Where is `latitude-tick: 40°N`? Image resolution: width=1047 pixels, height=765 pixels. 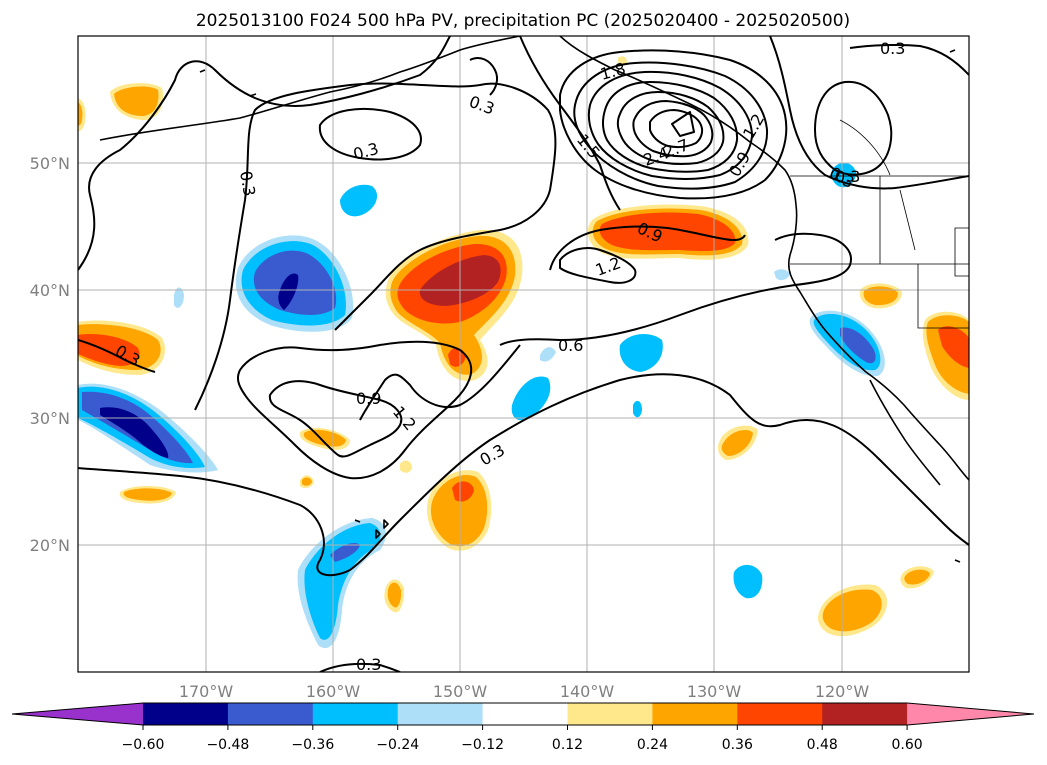 latitude-tick: 40°N is located at coordinates (50, 290).